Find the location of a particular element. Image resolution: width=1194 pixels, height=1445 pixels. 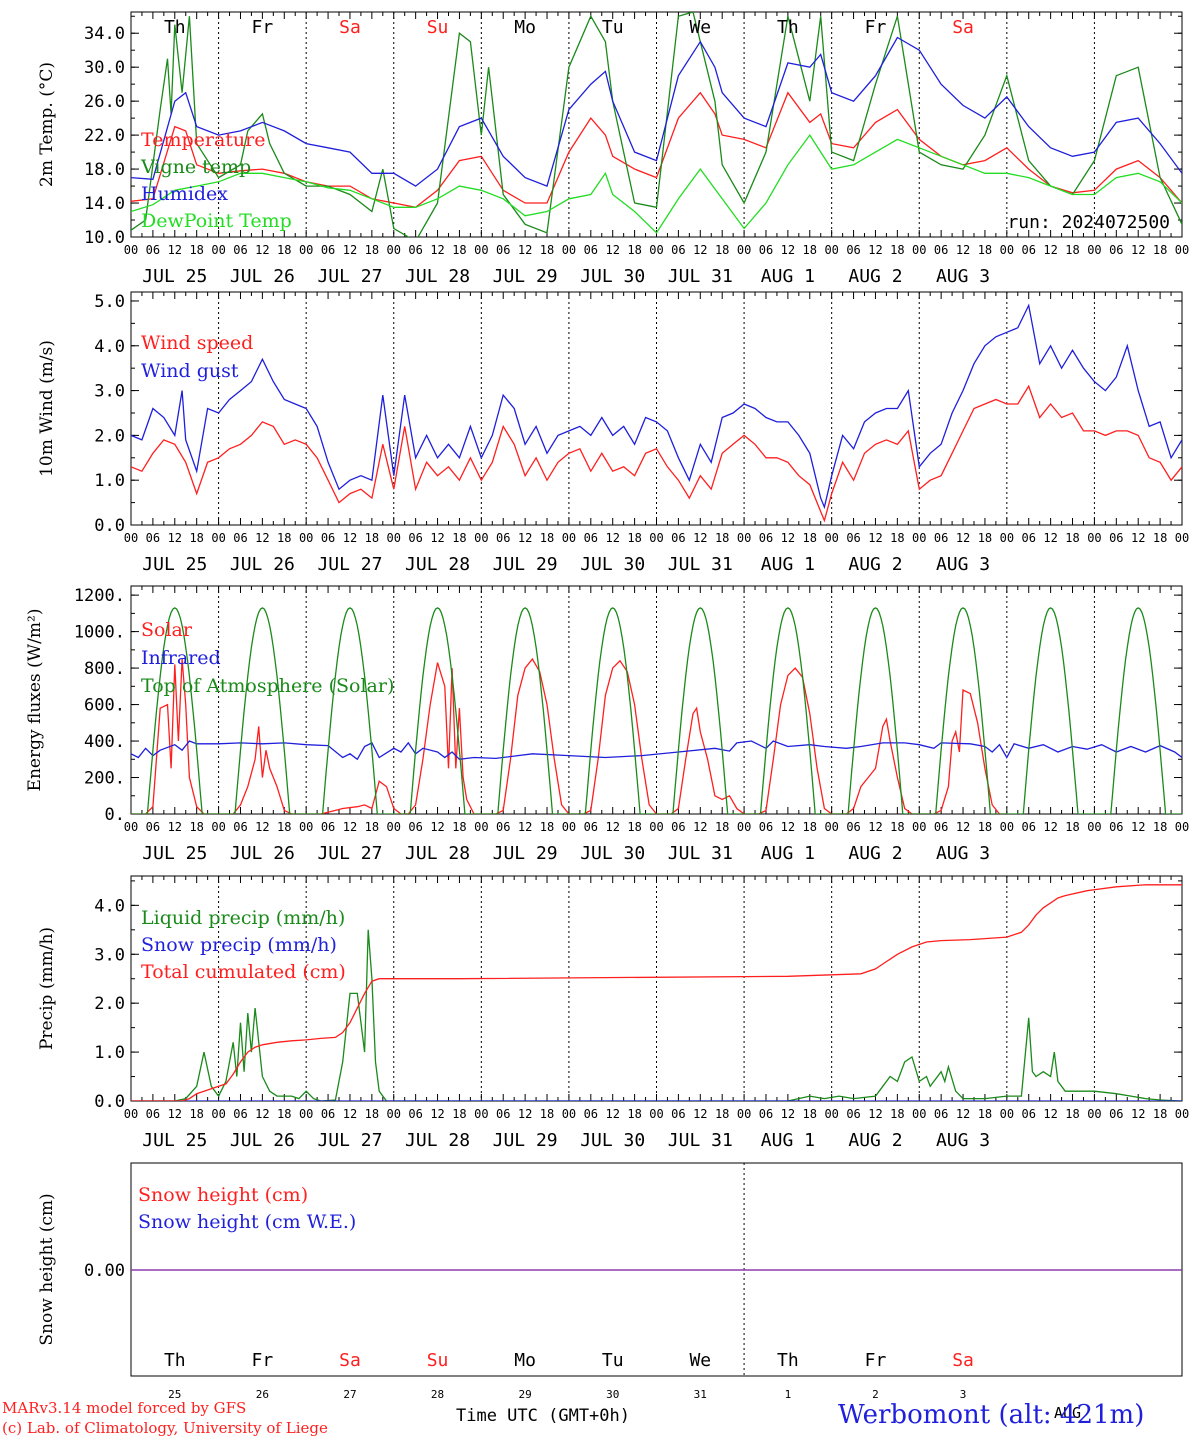

date-tick-label: JUL 27 is located at coordinates (349, 1140).